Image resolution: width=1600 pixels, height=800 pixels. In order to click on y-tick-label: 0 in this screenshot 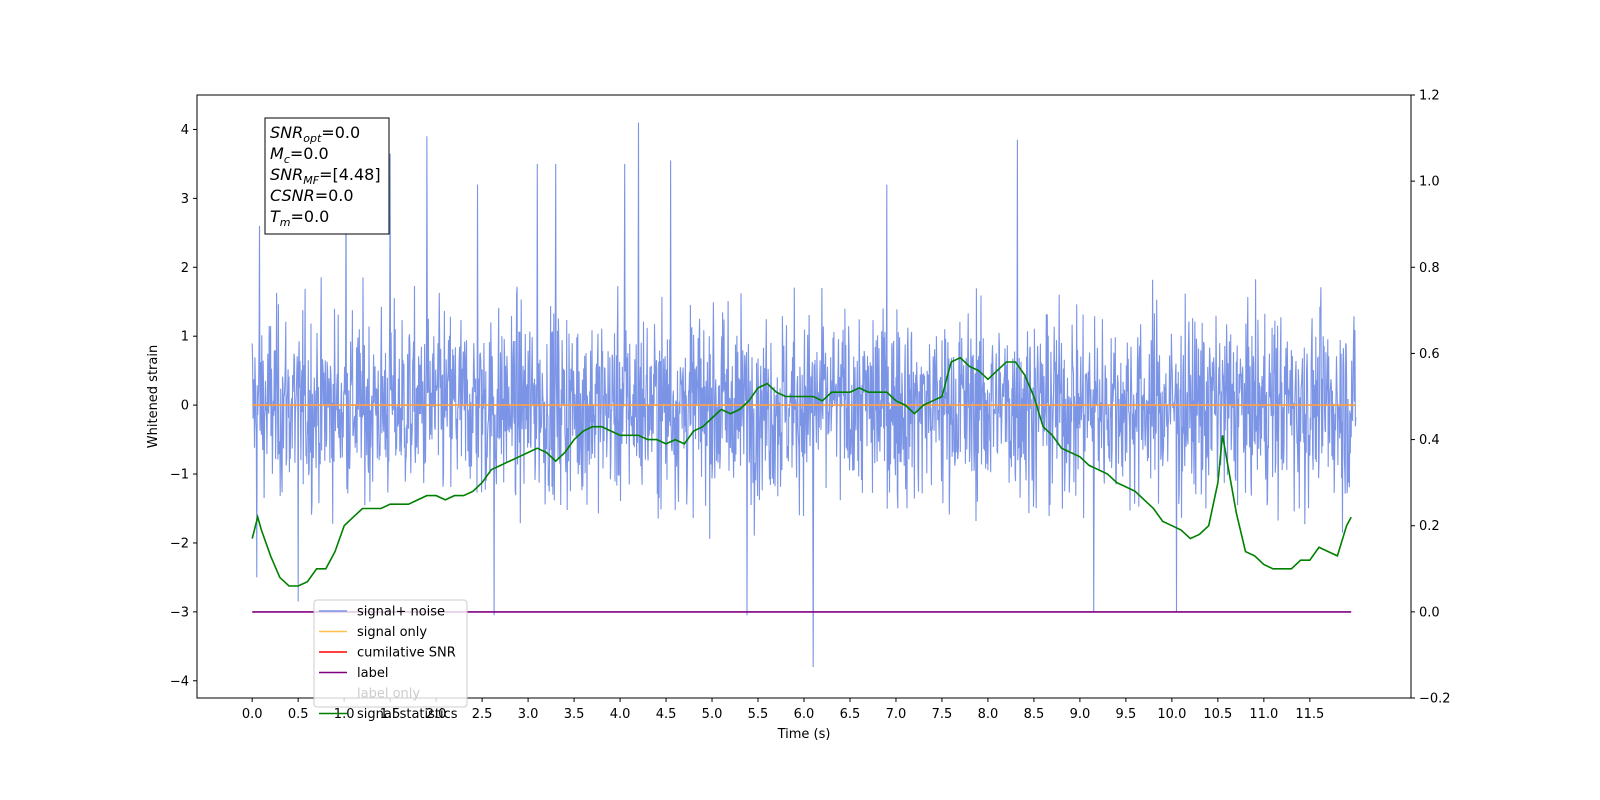, I will do `click(185, 406)`.